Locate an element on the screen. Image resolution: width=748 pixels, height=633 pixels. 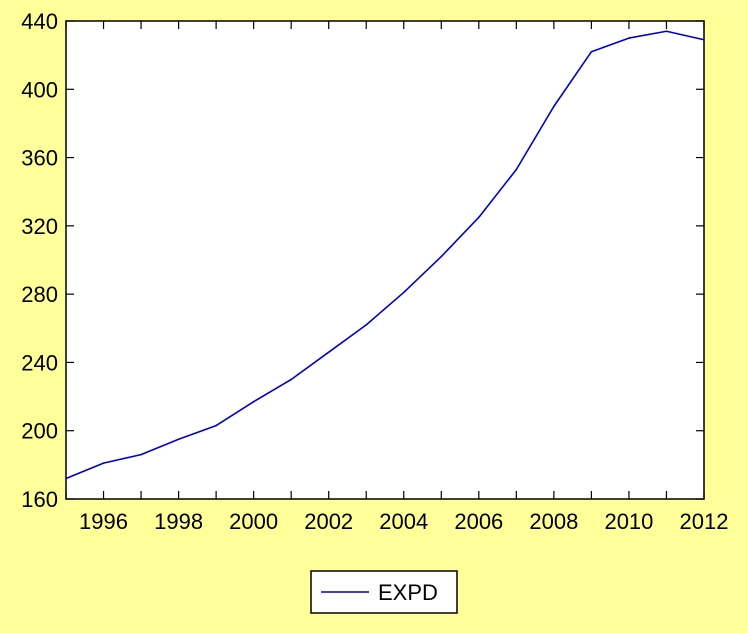
y-tick-label: 240 is located at coordinates (39, 362).